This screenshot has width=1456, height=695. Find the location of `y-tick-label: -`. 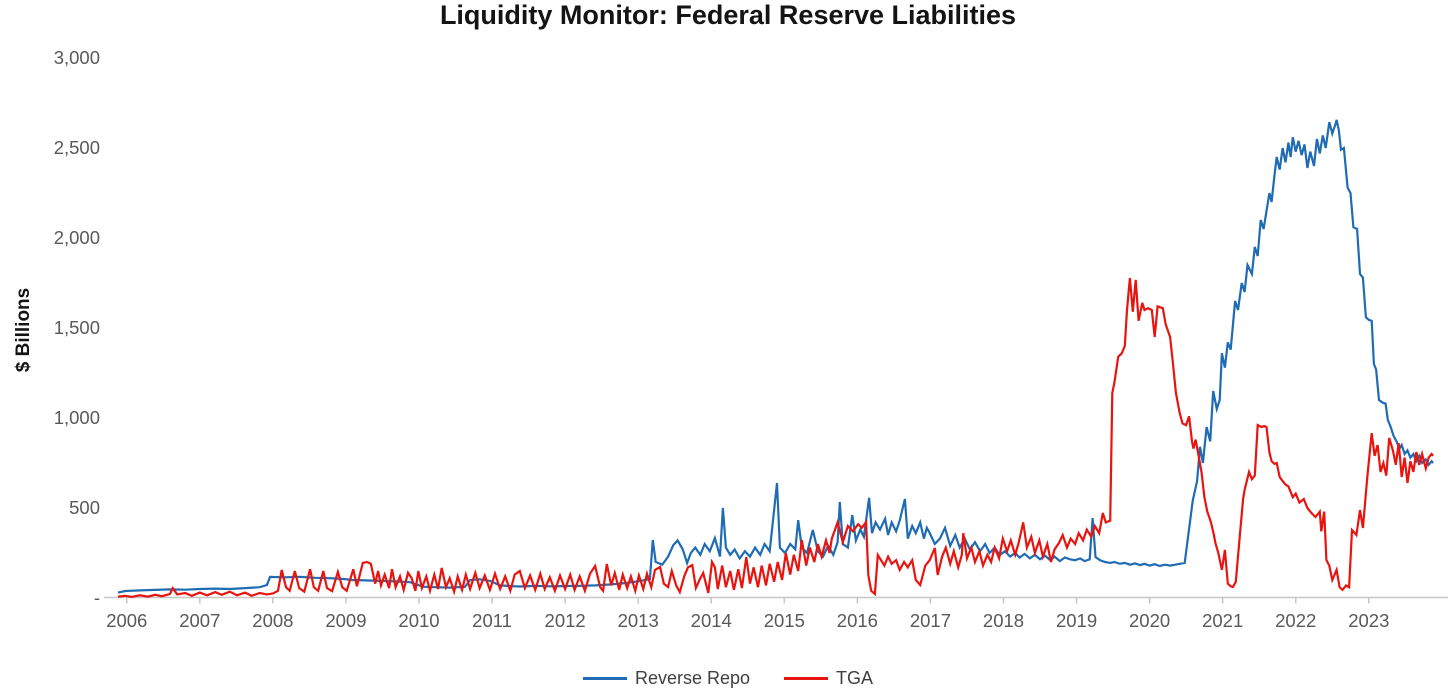

y-tick-label: - is located at coordinates (97, 597).